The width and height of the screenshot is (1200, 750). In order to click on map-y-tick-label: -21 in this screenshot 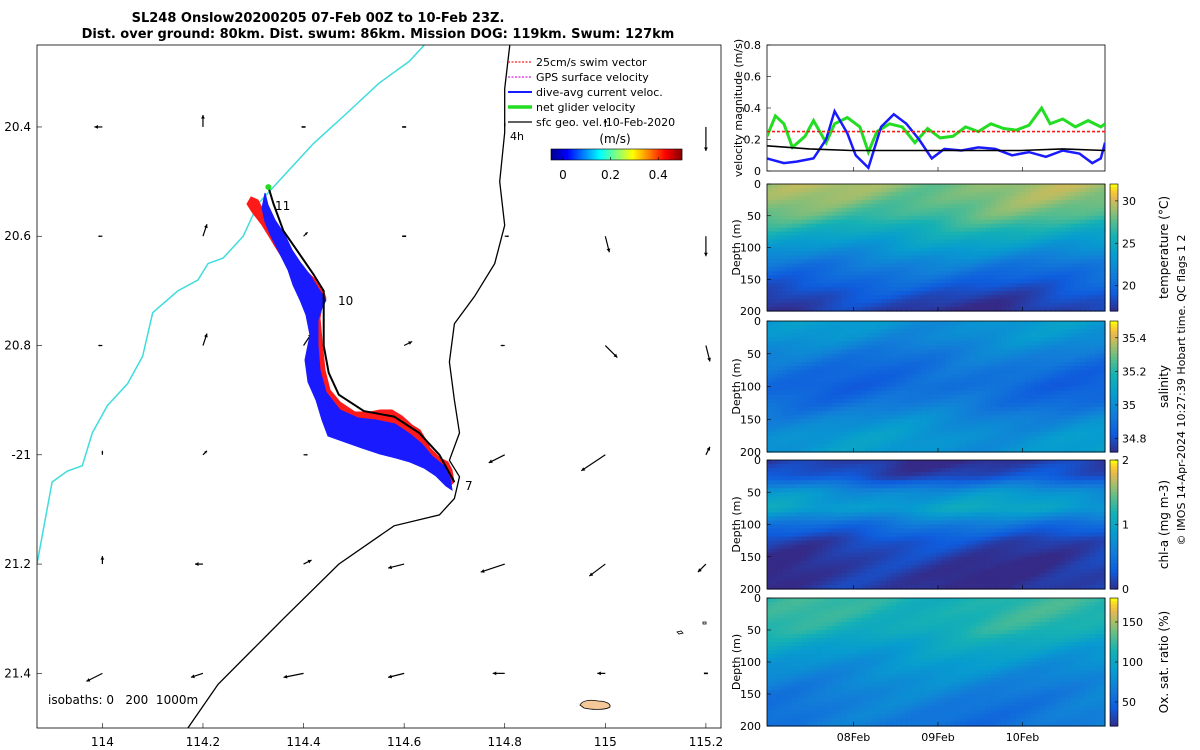, I will do `click(21, 455)`.